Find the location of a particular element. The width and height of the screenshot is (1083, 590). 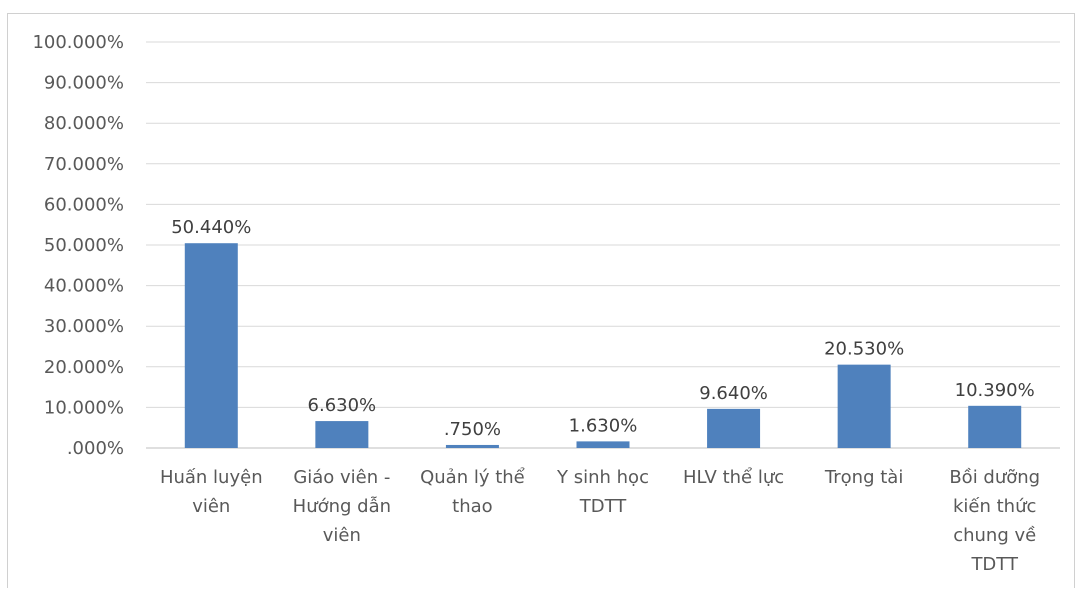

y-tick-label: 90.000% is located at coordinates (84, 83).